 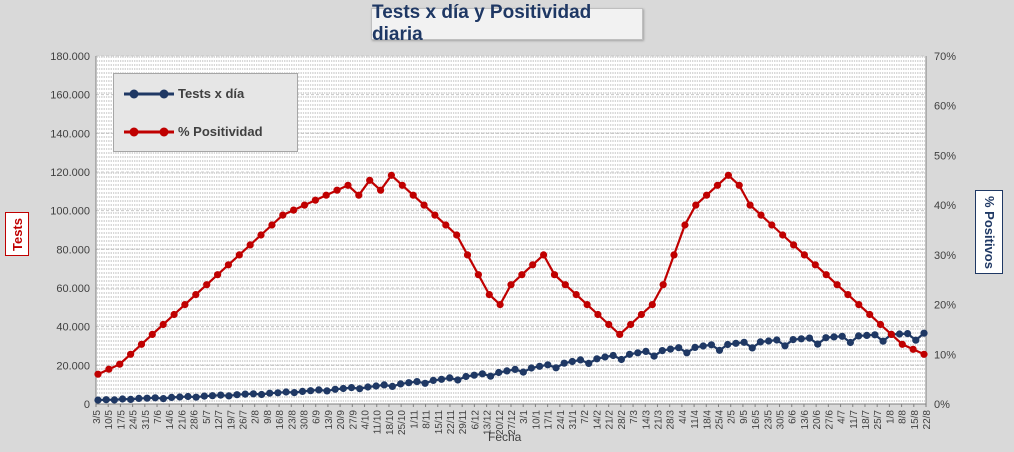 I want to click on x-tick-label: 6/9, so click(x=317, y=417).